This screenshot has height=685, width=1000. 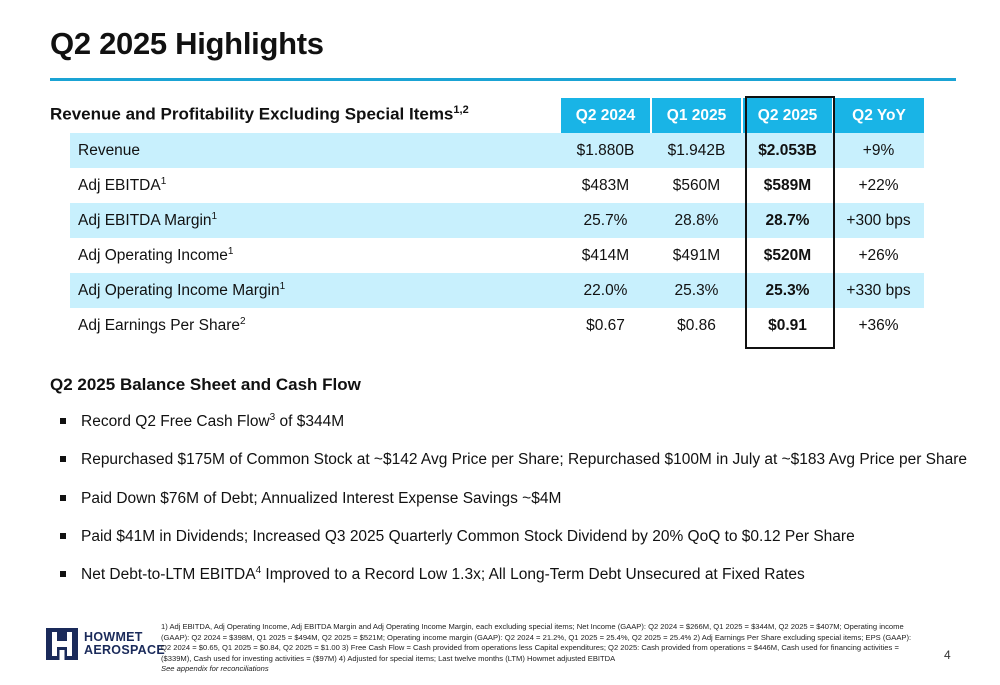 I want to click on cell-q2-2024: $0.67, so click(x=605, y=325).